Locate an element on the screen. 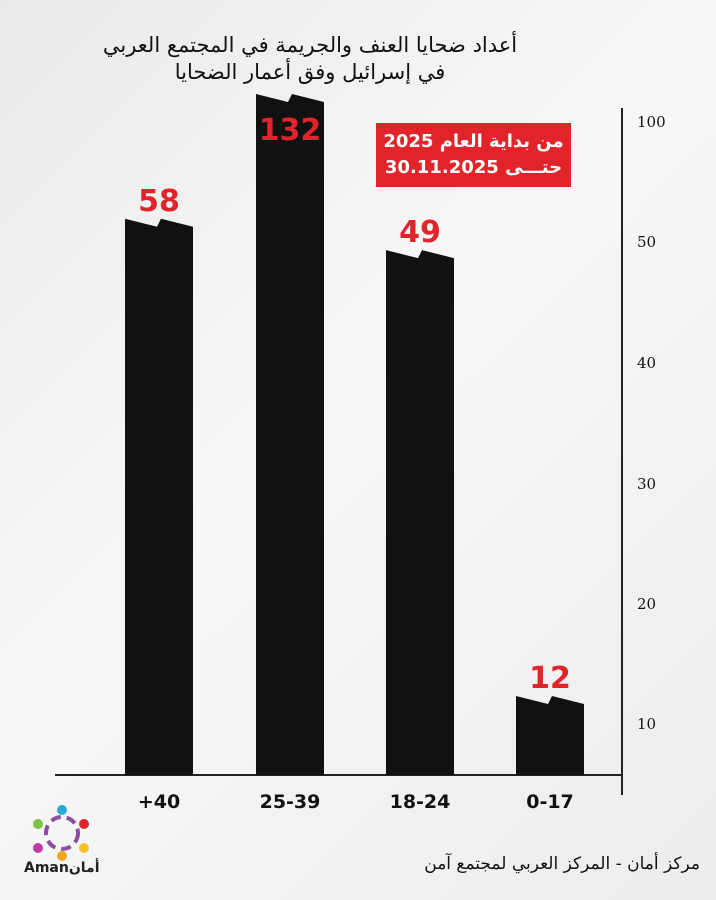  x-tick-label: +40 is located at coordinates (159, 802).